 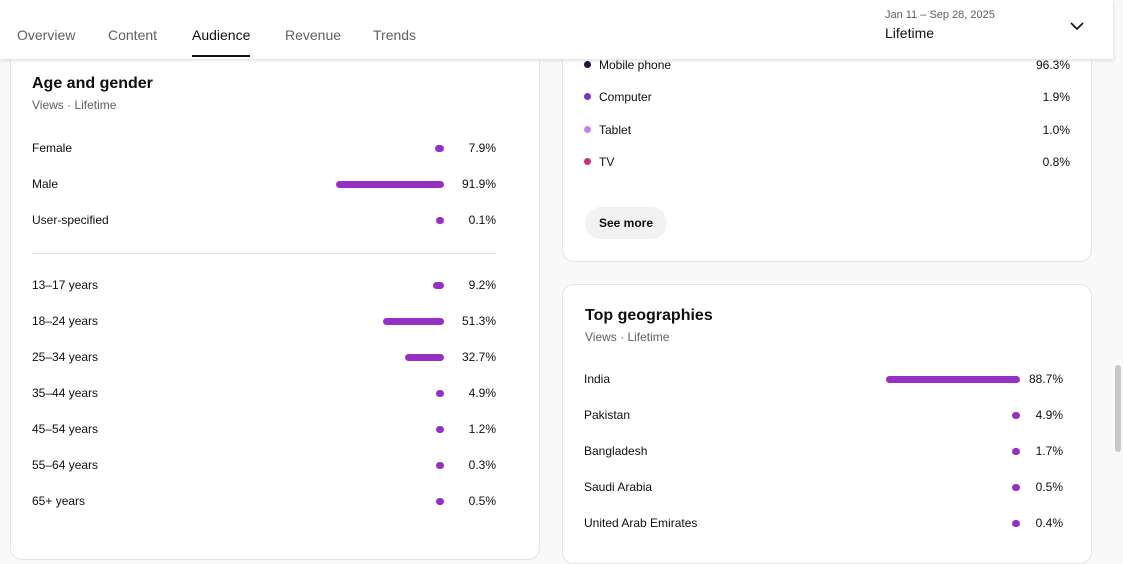 I want to click on device-percent: 96.3%, so click(x=1052, y=65).